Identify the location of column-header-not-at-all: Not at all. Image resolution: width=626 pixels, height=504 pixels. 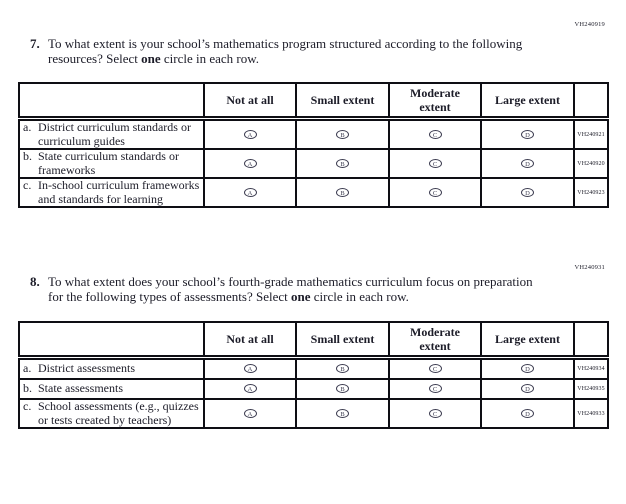
(250, 340).